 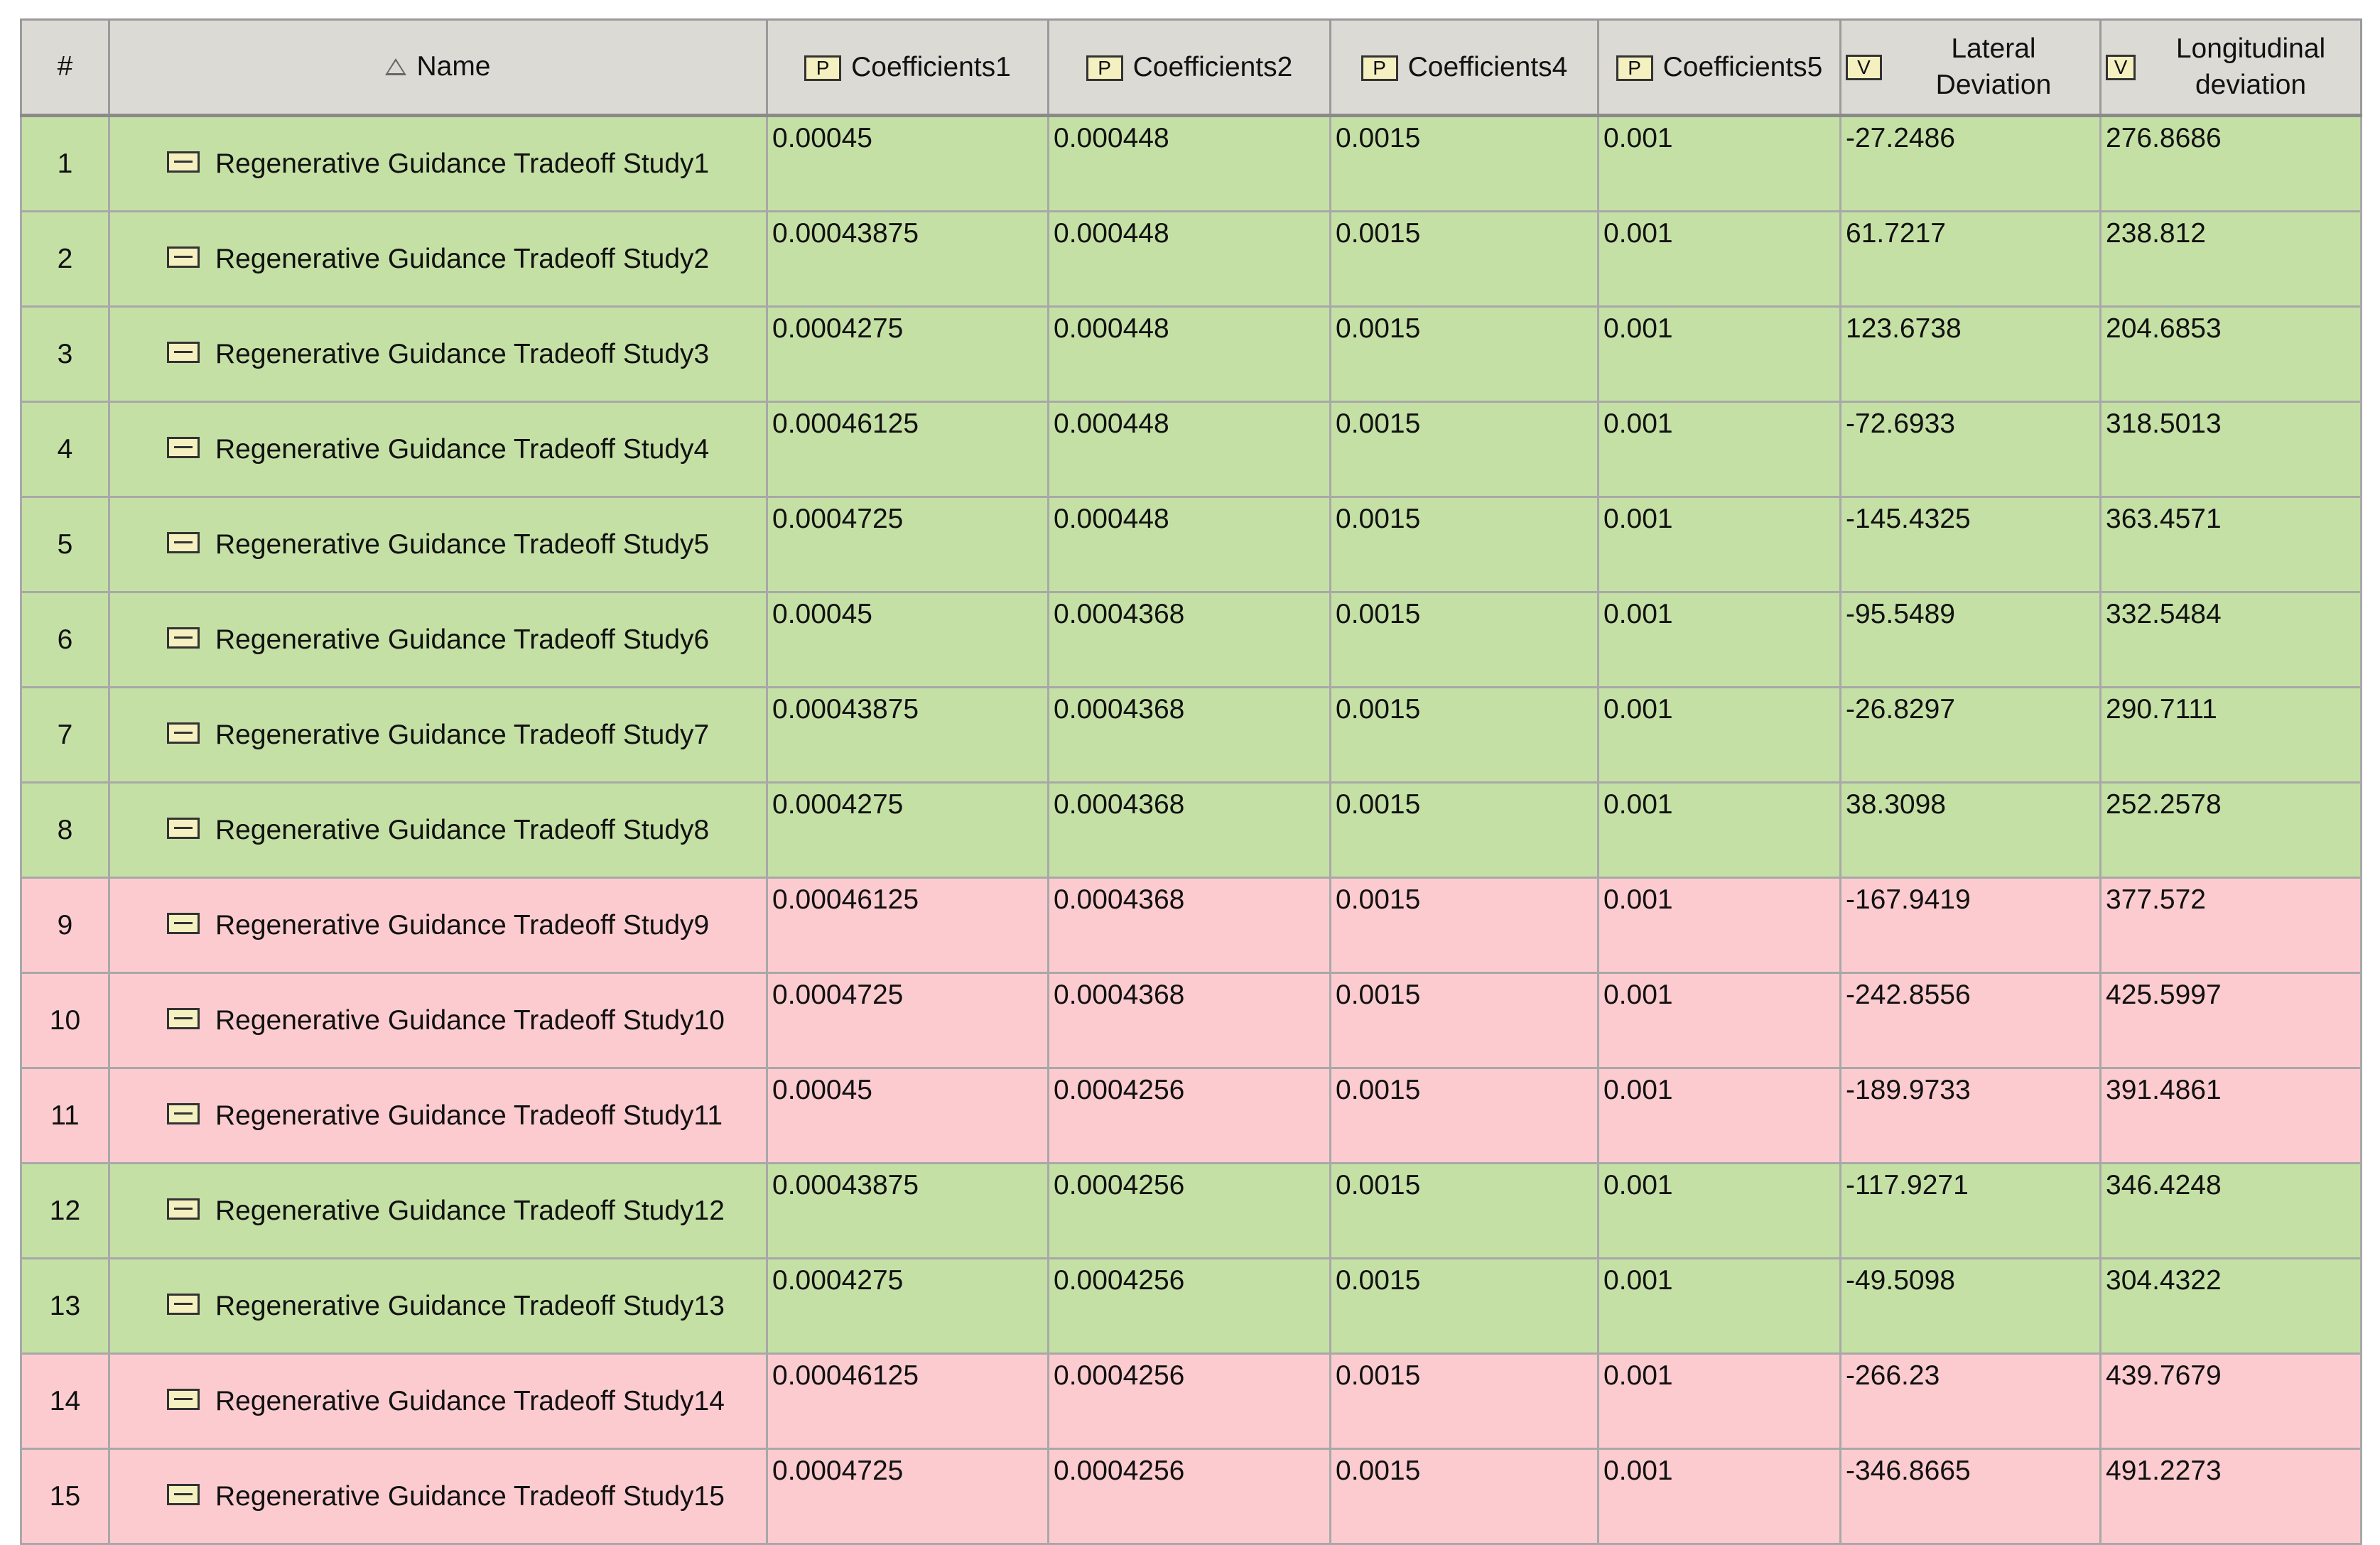 I want to click on name-text: Regenerative Guidance Tradeoff Study5, so click(x=463, y=544).